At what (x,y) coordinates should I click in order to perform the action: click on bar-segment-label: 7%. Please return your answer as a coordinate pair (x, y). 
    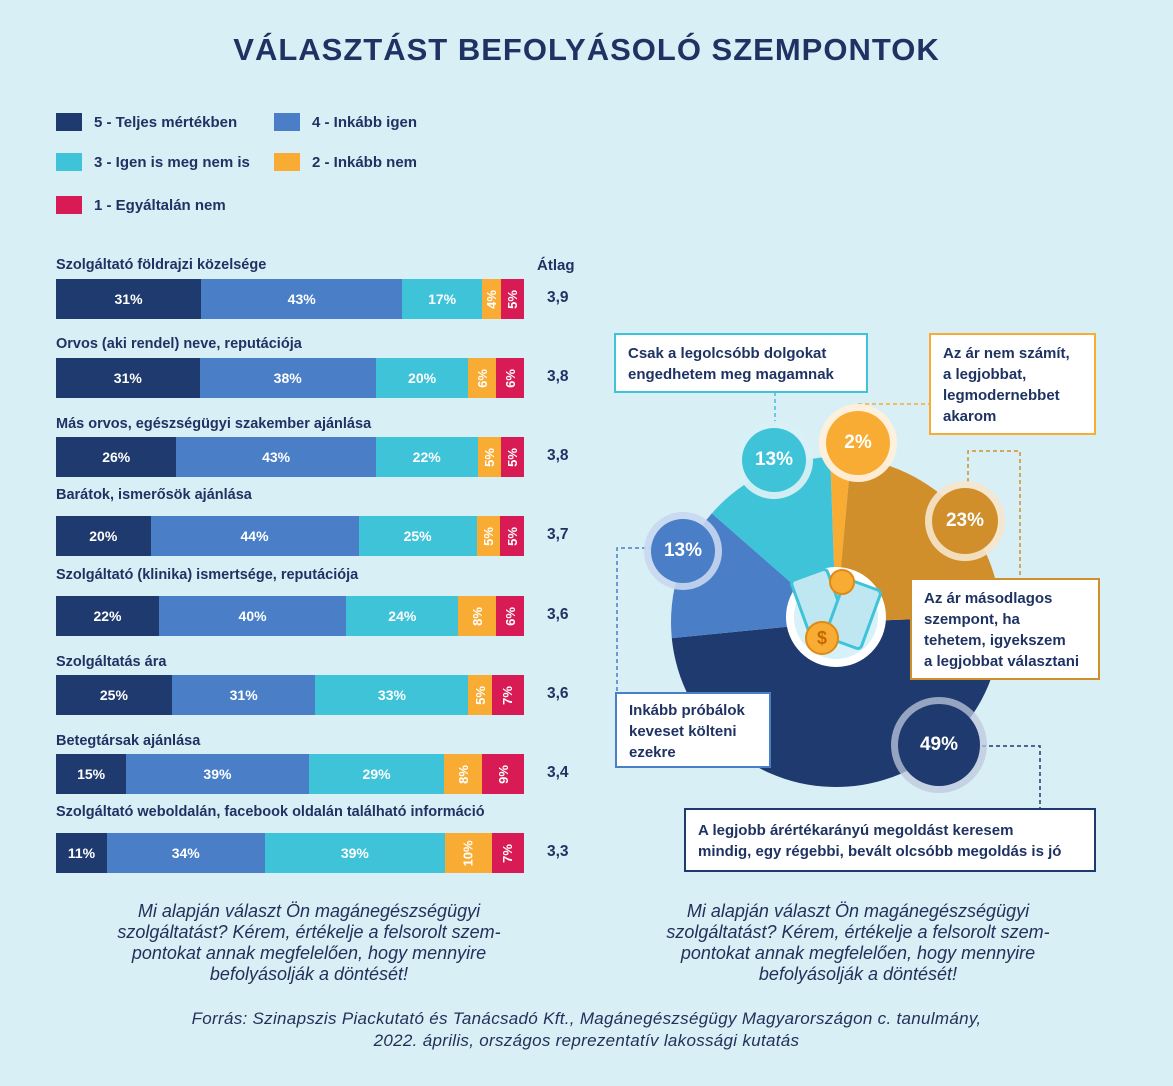
    Looking at the image, I should click on (508, 853).